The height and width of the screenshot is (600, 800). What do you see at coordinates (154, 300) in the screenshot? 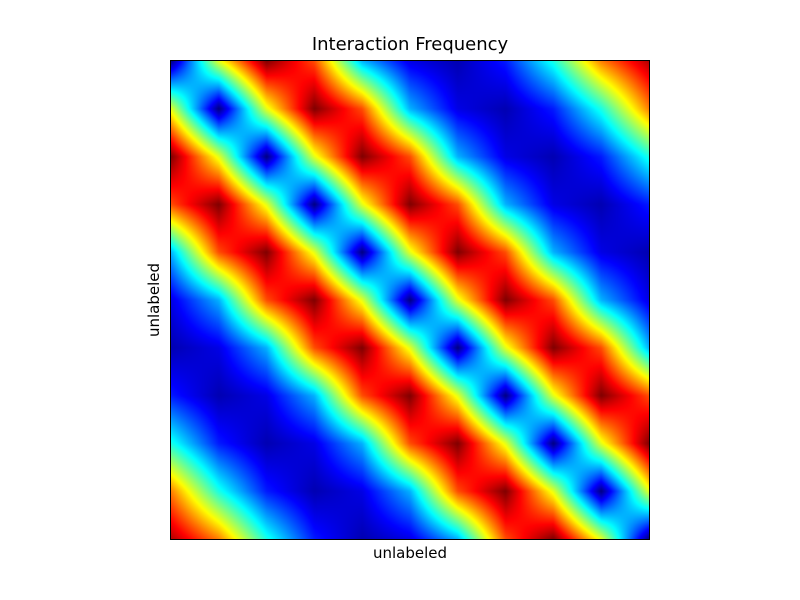
I see `y-axis-label: unlabeled` at bounding box center [154, 300].